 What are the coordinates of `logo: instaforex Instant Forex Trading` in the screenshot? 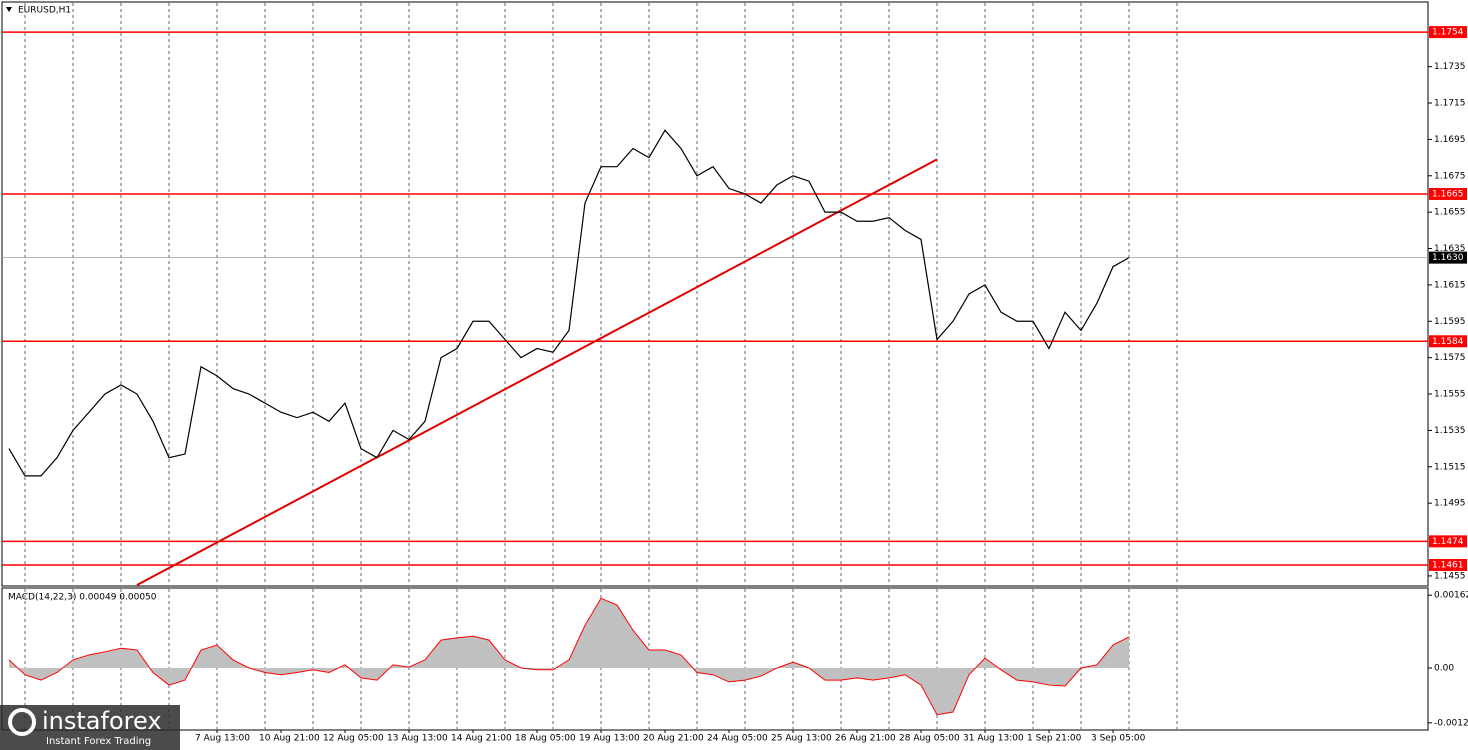 It's located at (90, 727).